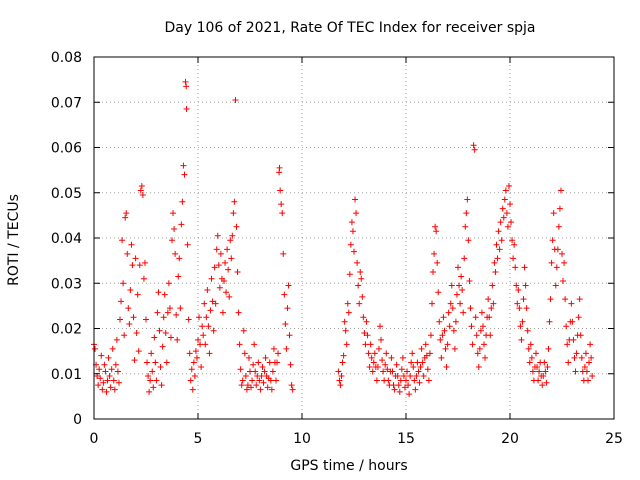 The height and width of the screenshot is (480, 640). Describe the element at coordinates (66, 194) in the screenshot. I see `y-tick-label: 0.05` at that location.